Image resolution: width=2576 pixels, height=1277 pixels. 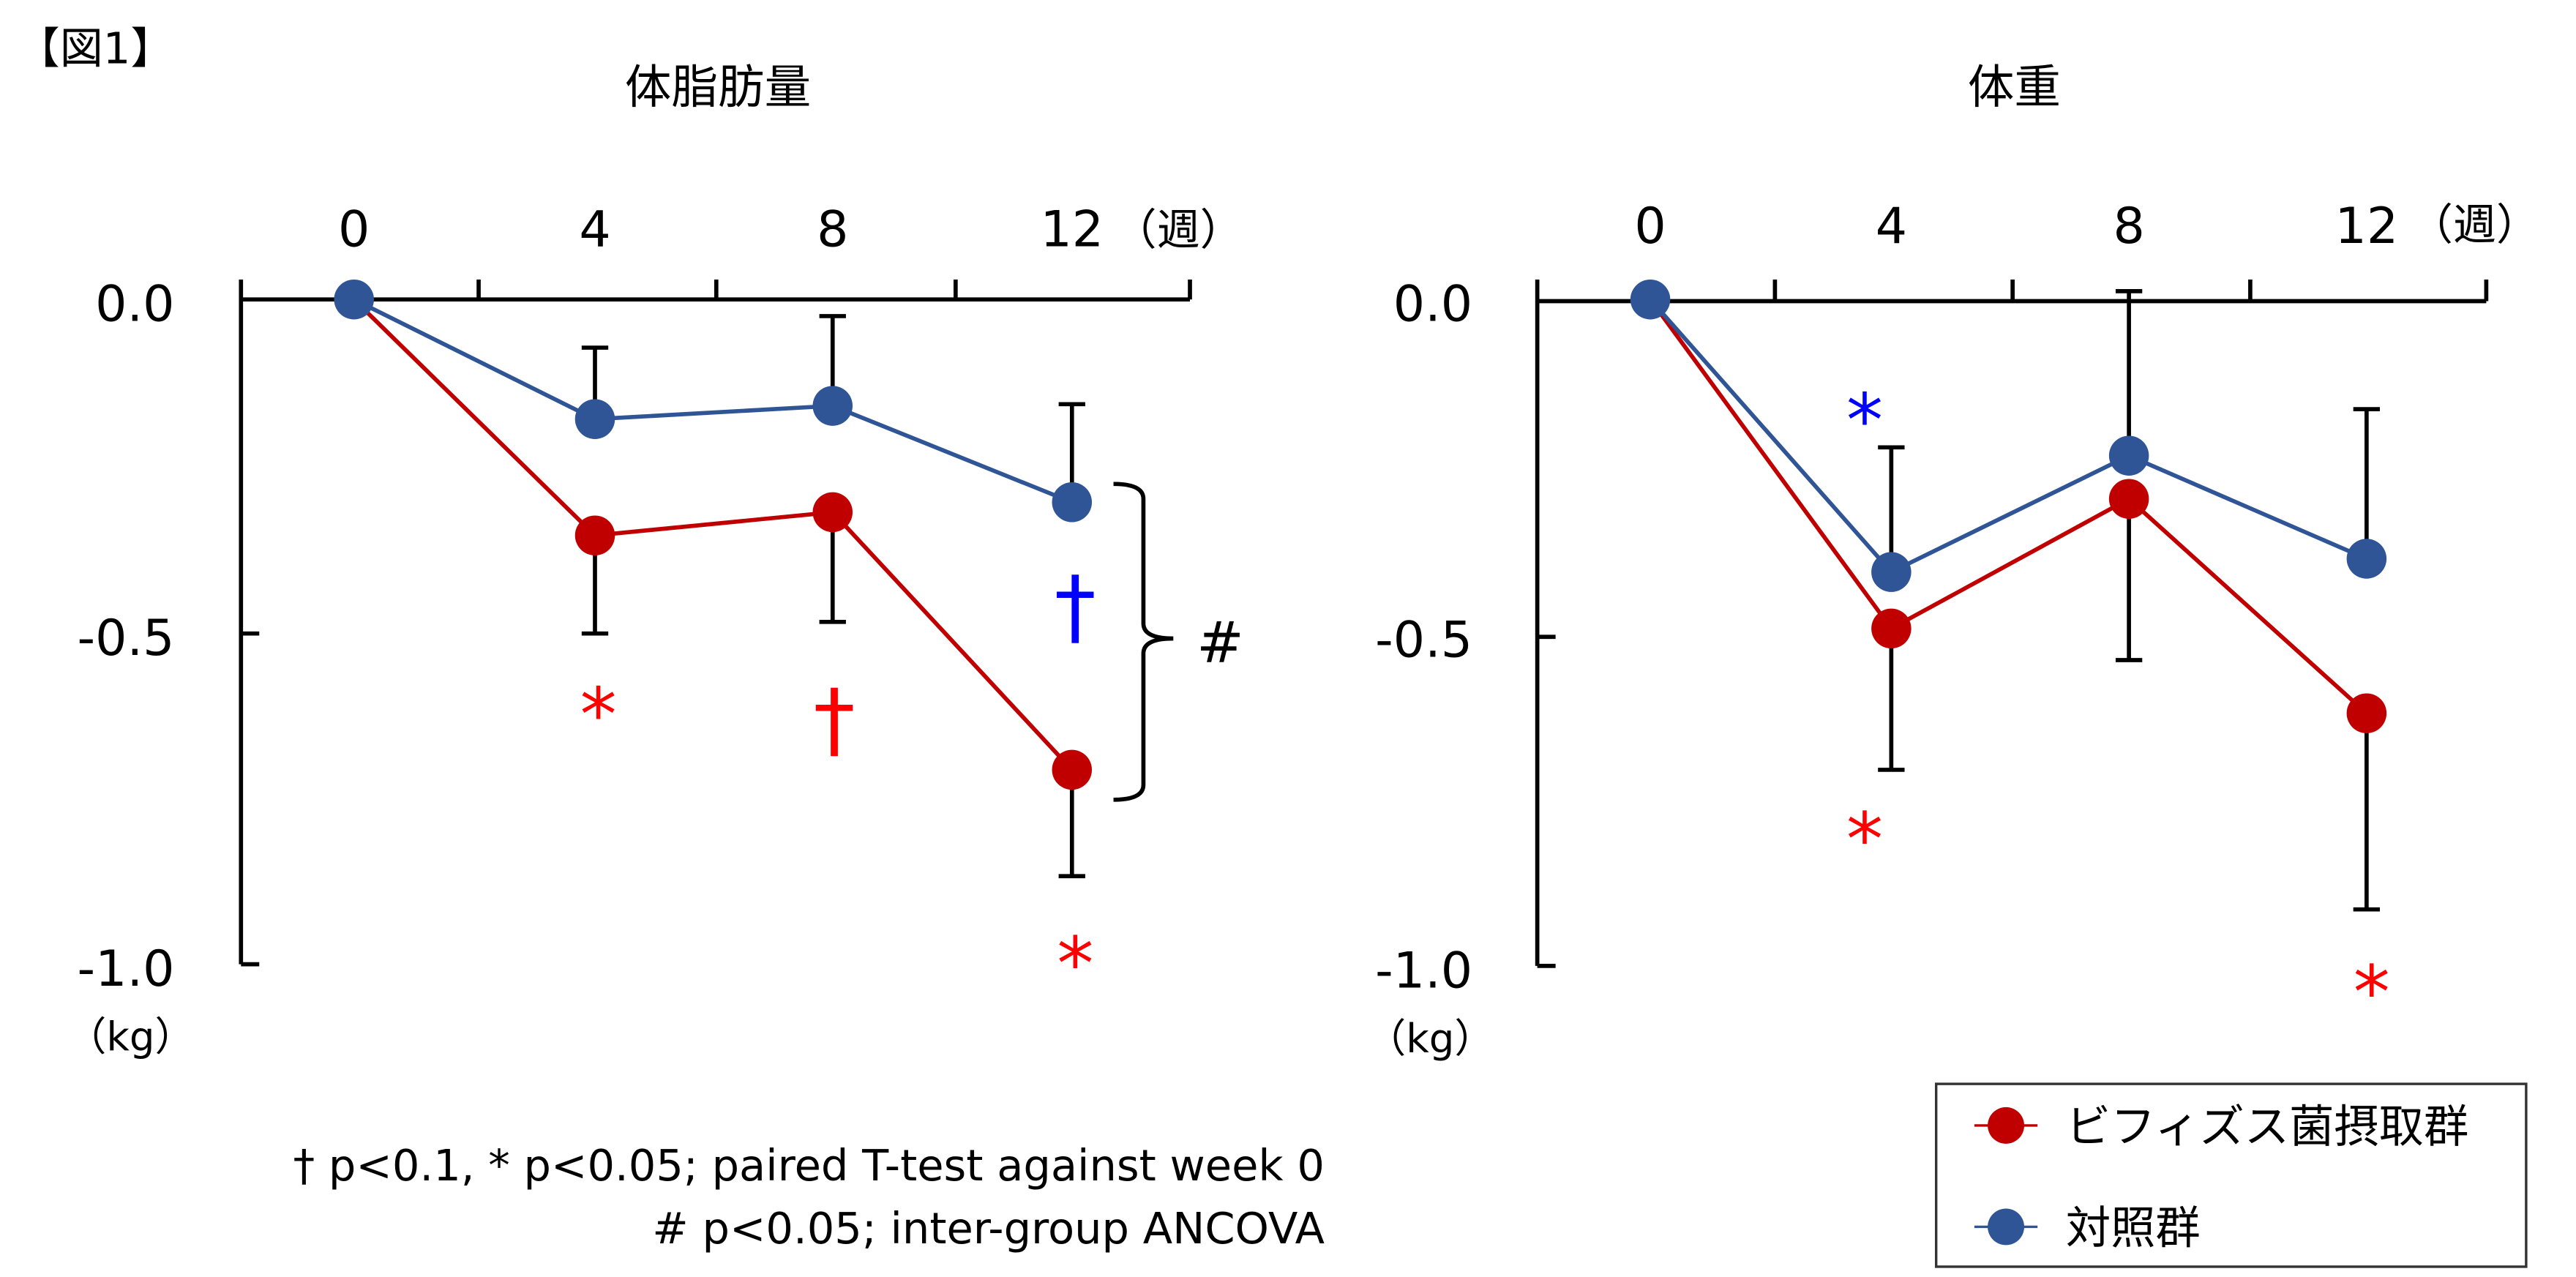 I want to click on sig-hash: #, so click(x=1220, y=642).